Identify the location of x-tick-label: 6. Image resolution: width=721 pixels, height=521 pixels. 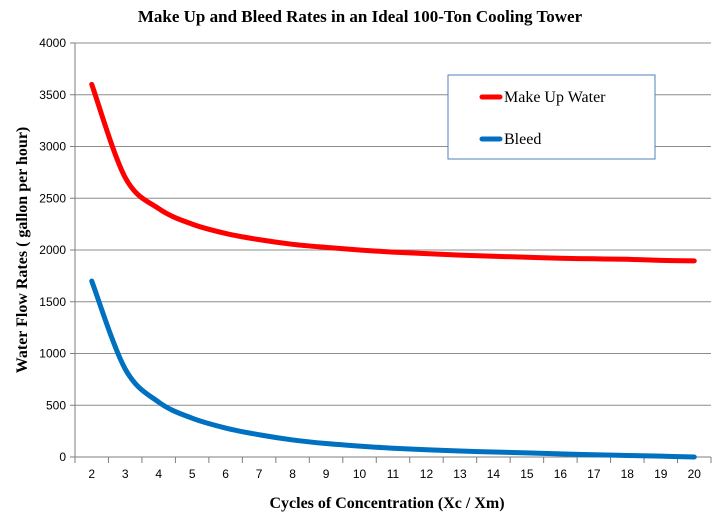
(225, 474).